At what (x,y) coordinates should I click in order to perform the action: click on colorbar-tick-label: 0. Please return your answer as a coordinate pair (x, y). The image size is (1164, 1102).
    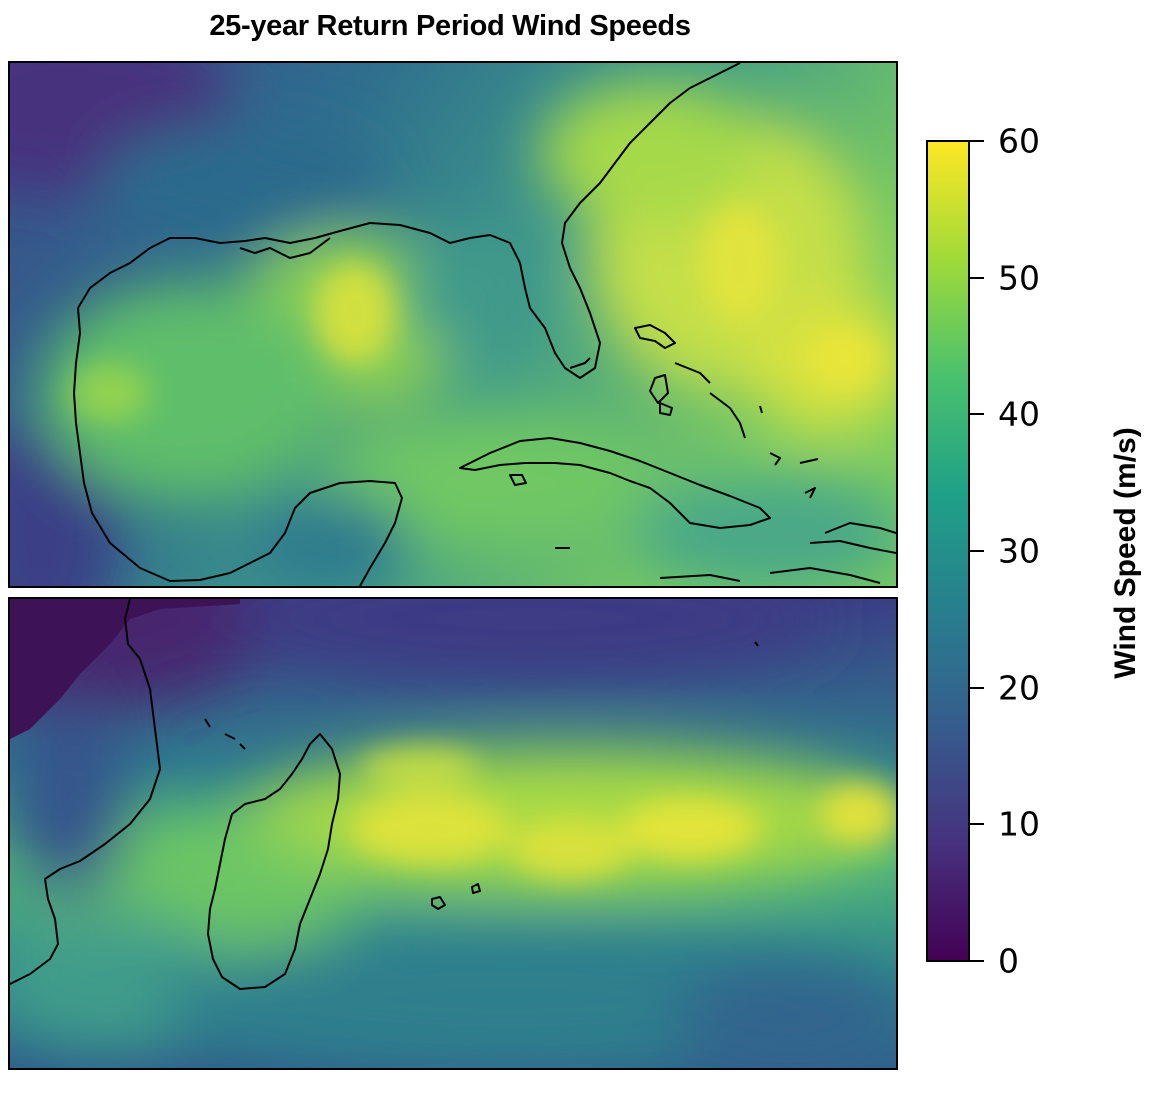
    Looking at the image, I should click on (1008, 961).